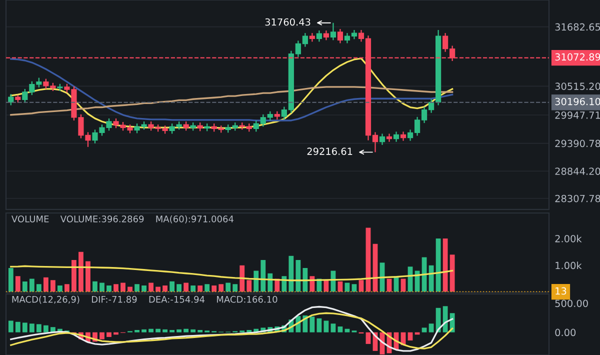  Describe the element at coordinates (114, 299) in the screenshot. I see `annotation: DIF:-71.89` at that location.